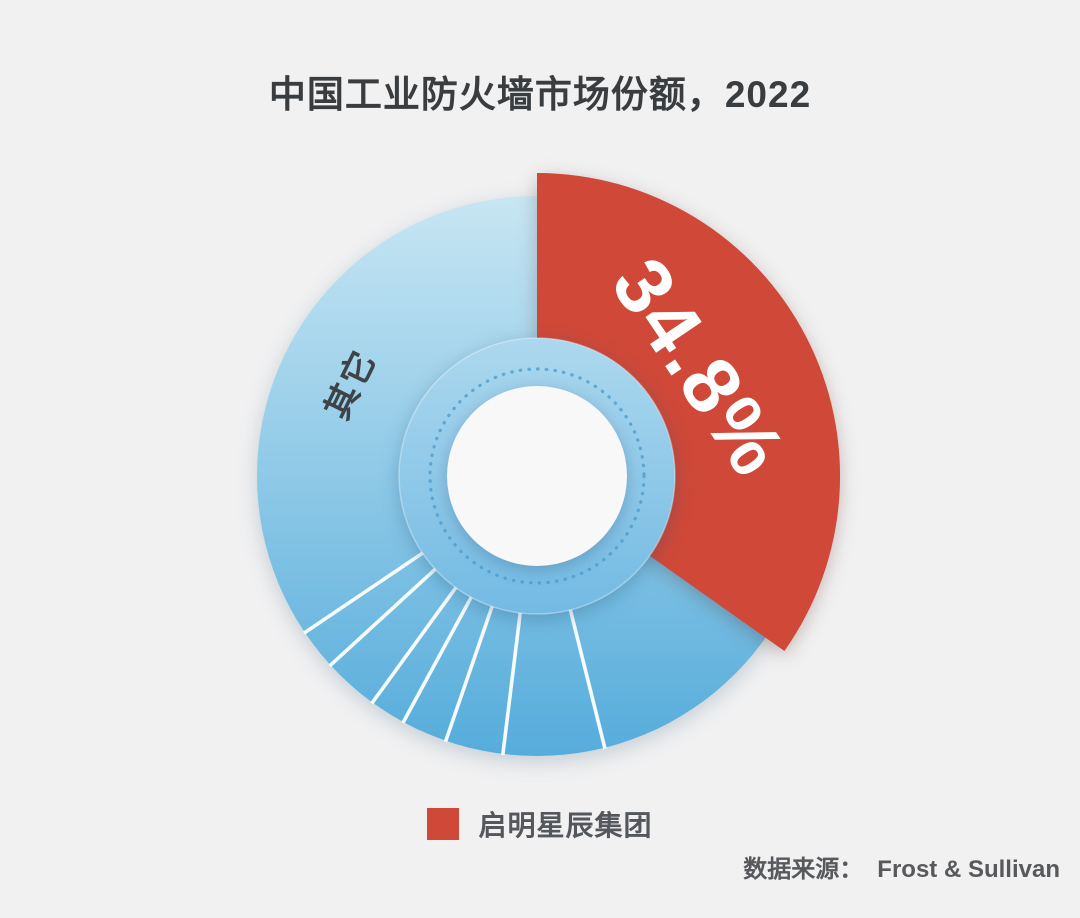 Image resolution: width=1080 pixels, height=918 pixels. Describe the element at coordinates (540, 94) in the screenshot. I see `chart-title: 中国工业防火墙市场份额，2022` at that location.